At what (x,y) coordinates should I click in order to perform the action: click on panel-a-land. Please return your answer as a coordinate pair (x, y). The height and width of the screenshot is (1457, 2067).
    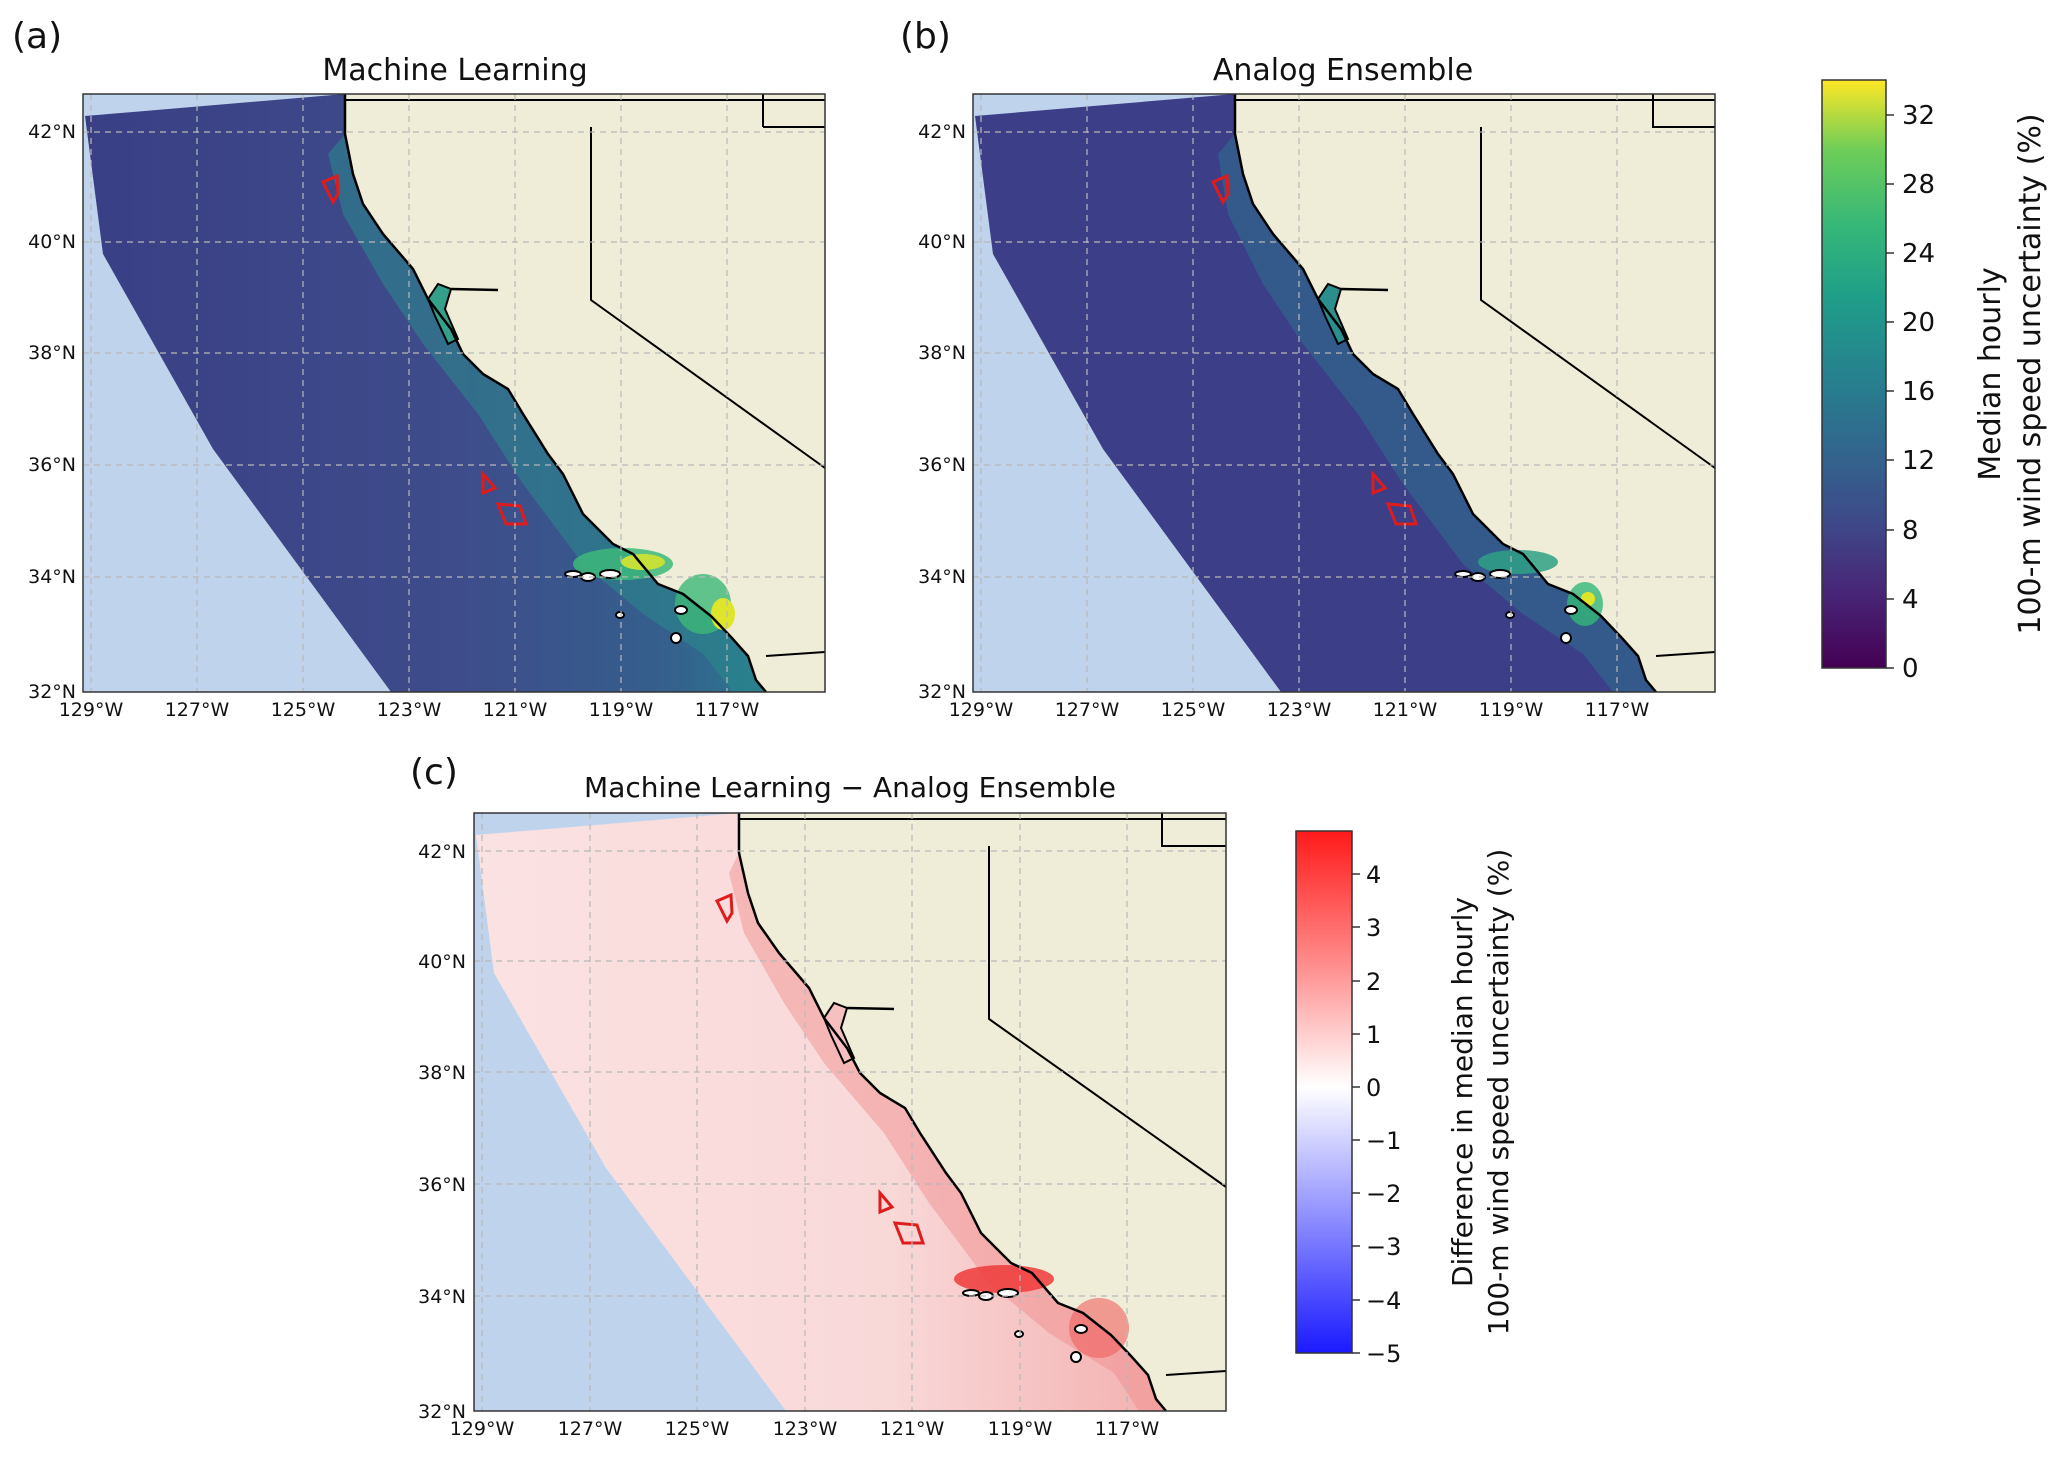
    Looking at the image, I should click on (585, 393).